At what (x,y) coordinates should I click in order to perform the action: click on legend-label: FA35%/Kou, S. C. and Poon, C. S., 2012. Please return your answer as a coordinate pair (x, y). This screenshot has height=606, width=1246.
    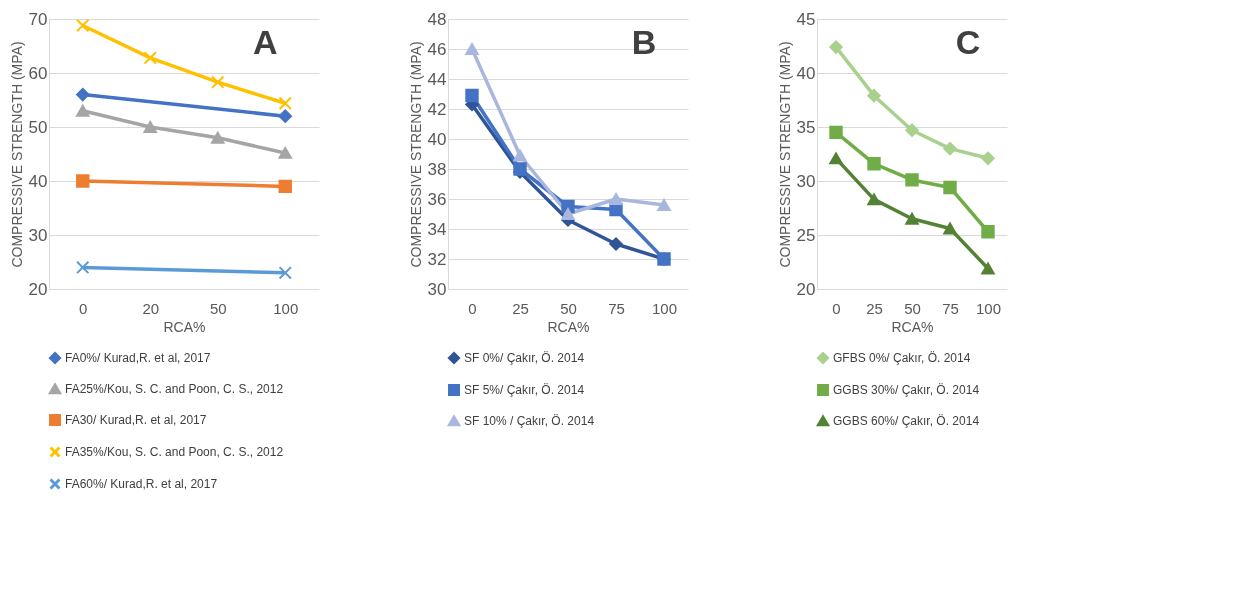
    Looking at the image, I should click on (174, 452).